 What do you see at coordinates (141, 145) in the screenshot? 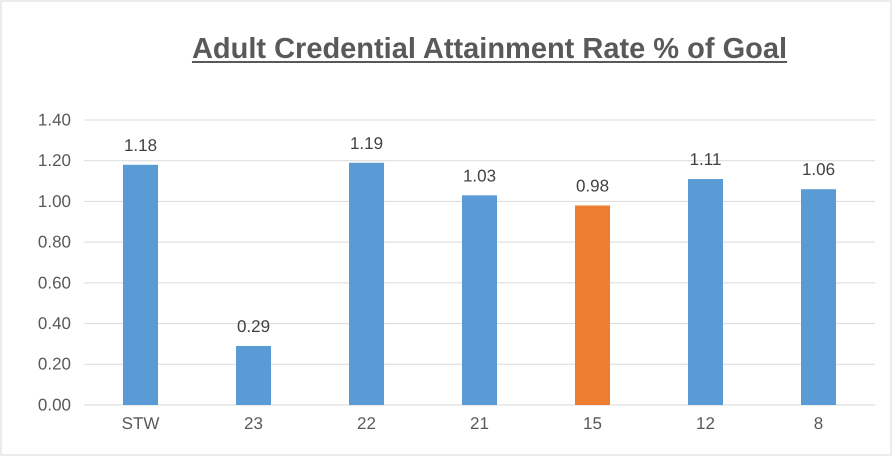
I see `data-label: 1.18` at bounding box center [141, 145].